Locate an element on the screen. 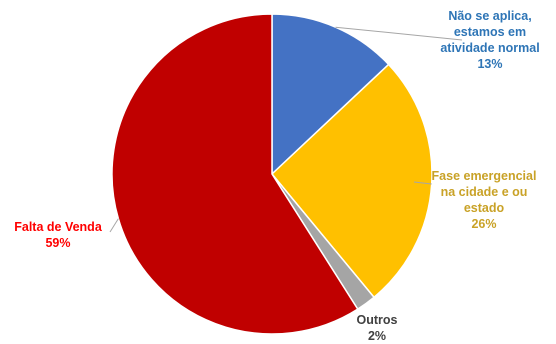  slice-label-outros: Outros 2% is located at coordinates (377, 328).